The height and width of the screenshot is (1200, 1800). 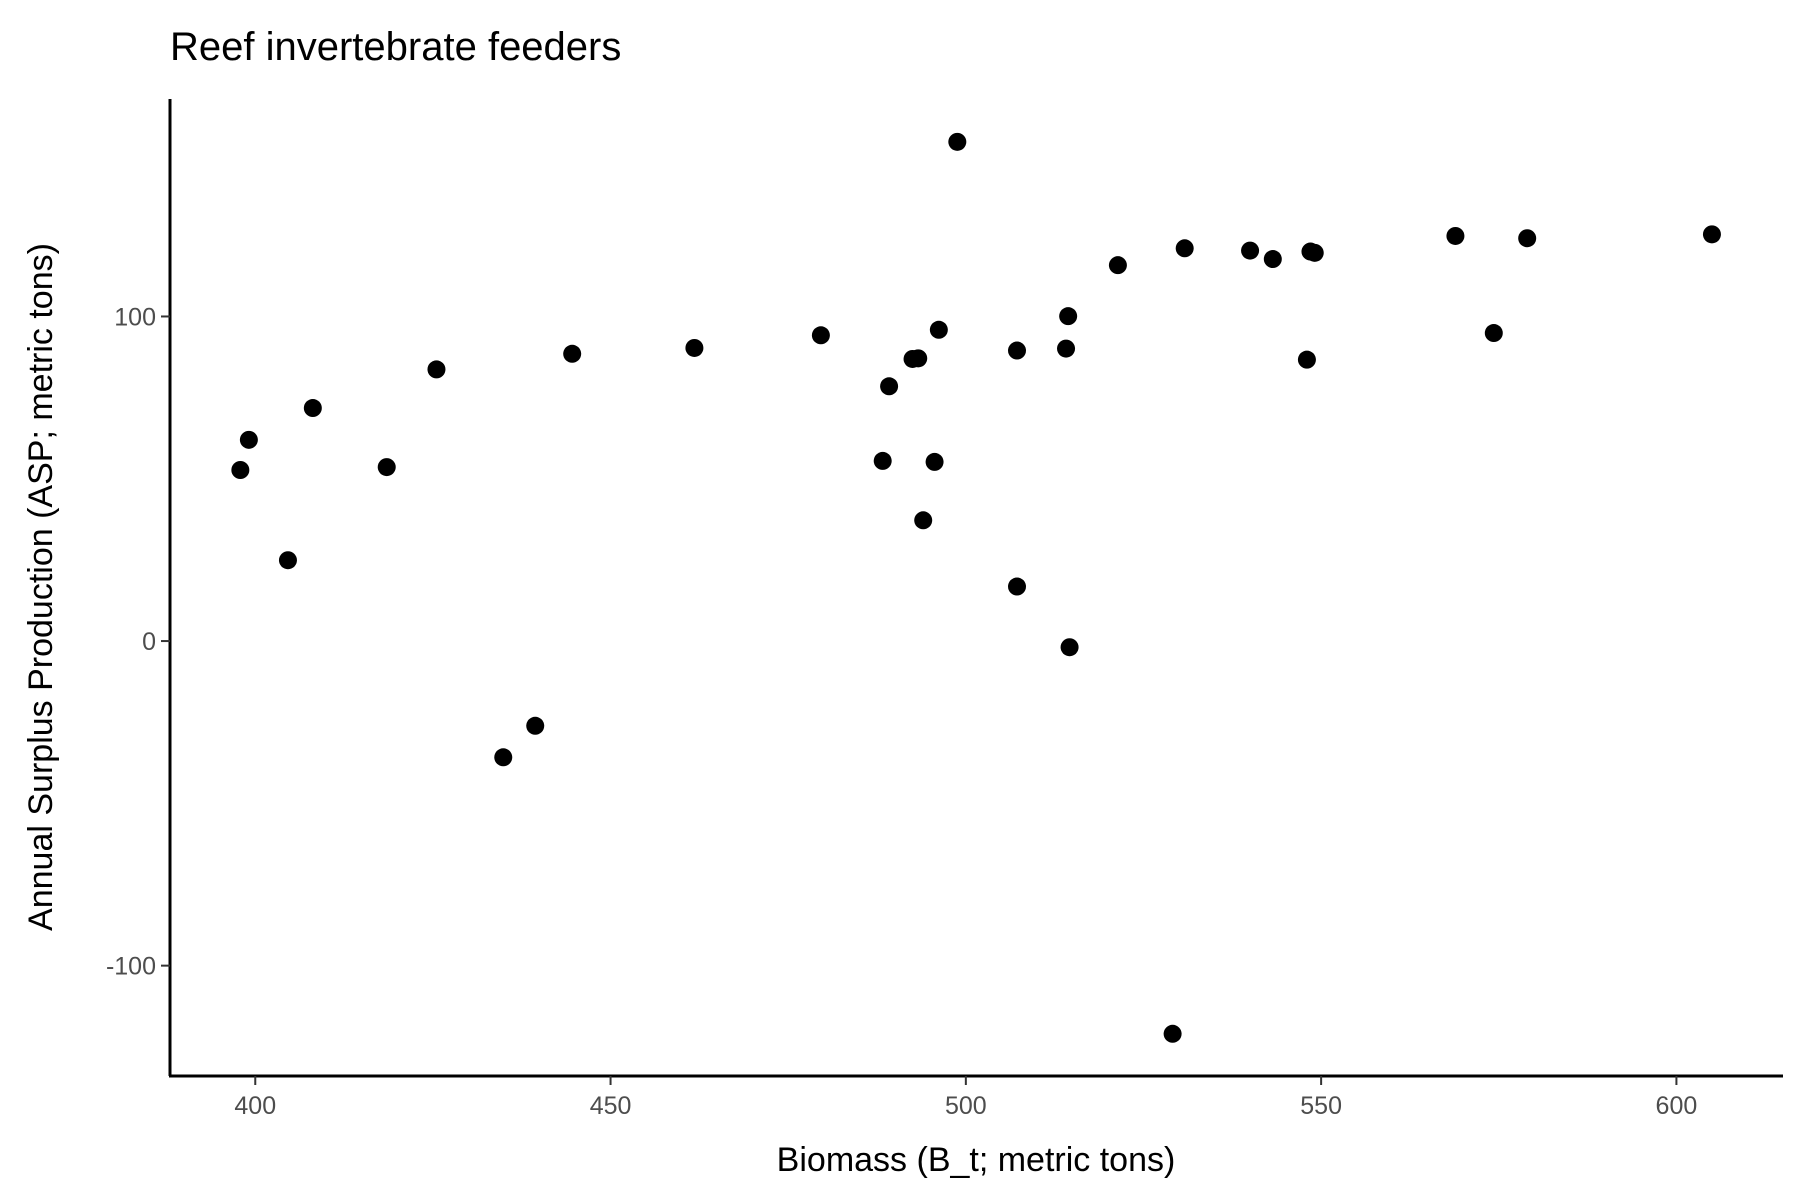 I want to click on y-tick-label: 100, so click(x=135, y=317).